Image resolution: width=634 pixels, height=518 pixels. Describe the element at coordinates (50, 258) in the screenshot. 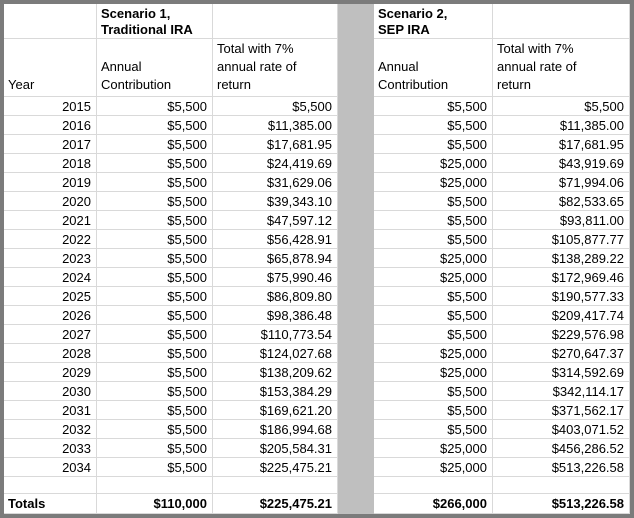

I see `year-cell: 2023` at that location.